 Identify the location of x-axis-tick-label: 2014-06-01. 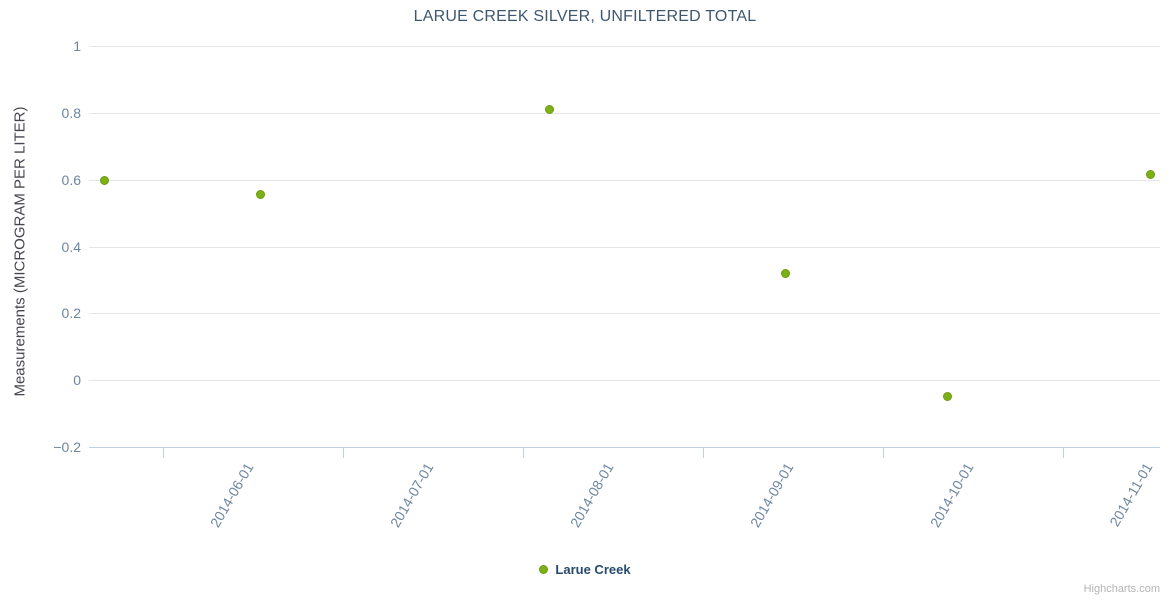
(231, 495).